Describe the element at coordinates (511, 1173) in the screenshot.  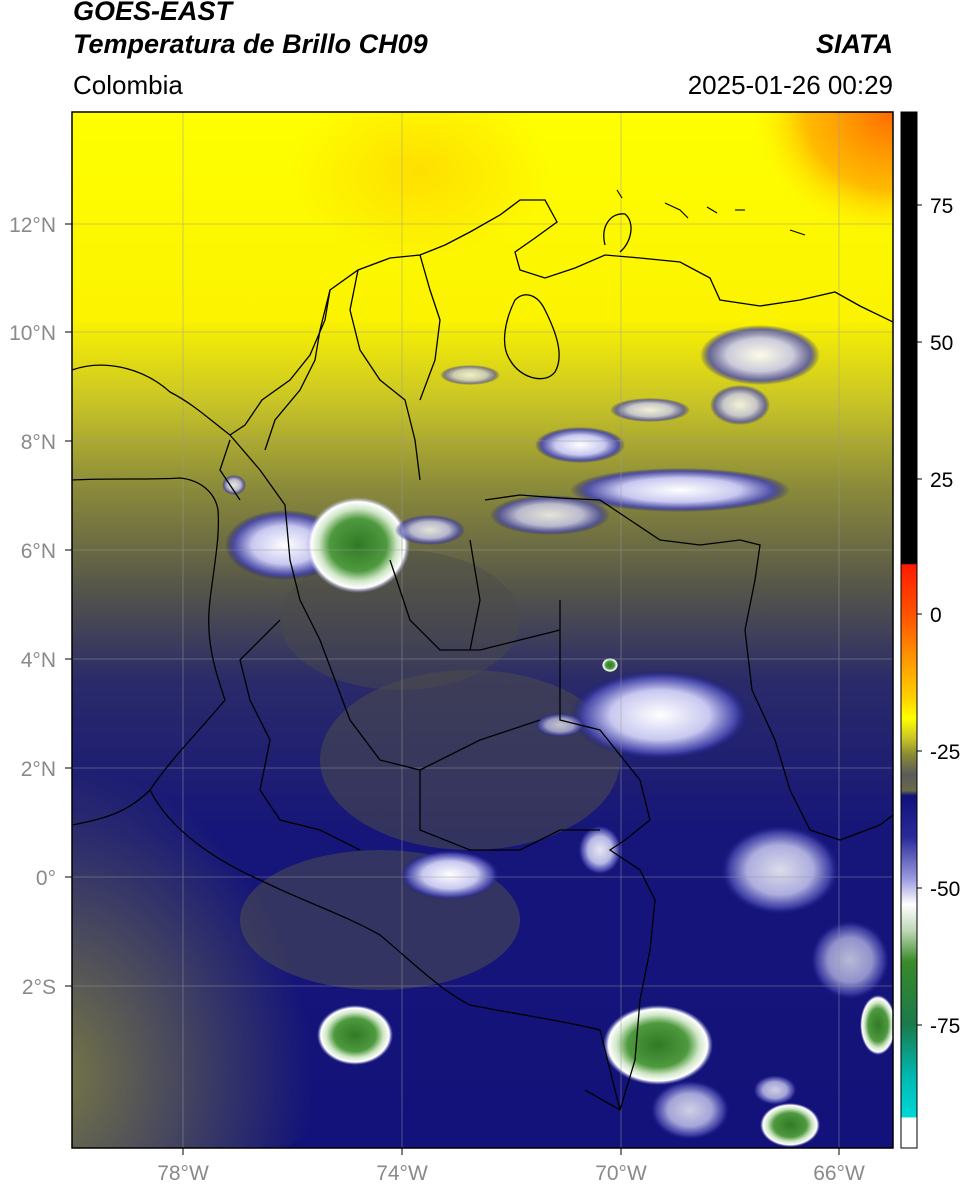
I see `longitude-labels: 78°W 74°W 70°W 66°W` at that location.